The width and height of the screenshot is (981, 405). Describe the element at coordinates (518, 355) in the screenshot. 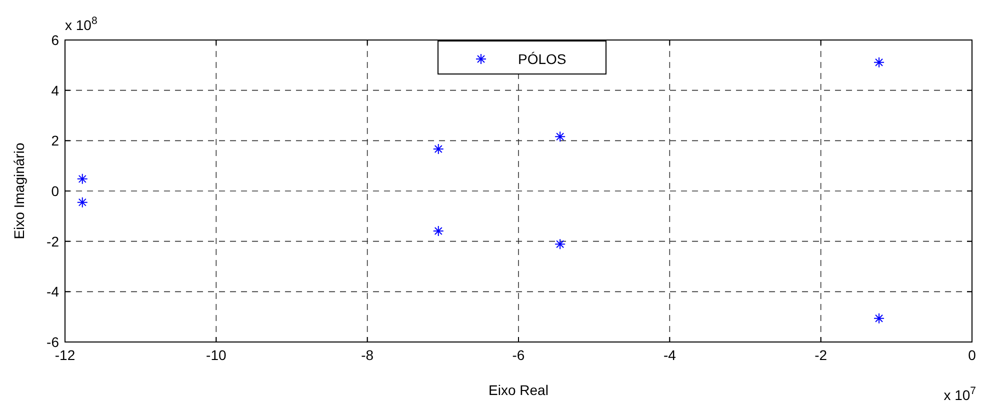

I see `x-tick-label: -6` at that location.